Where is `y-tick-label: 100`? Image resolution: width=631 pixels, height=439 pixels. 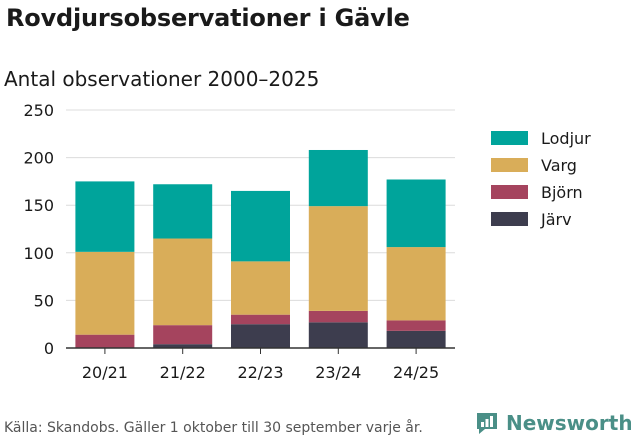
y-tick-label: 100 is located at coordinates (38, 253).